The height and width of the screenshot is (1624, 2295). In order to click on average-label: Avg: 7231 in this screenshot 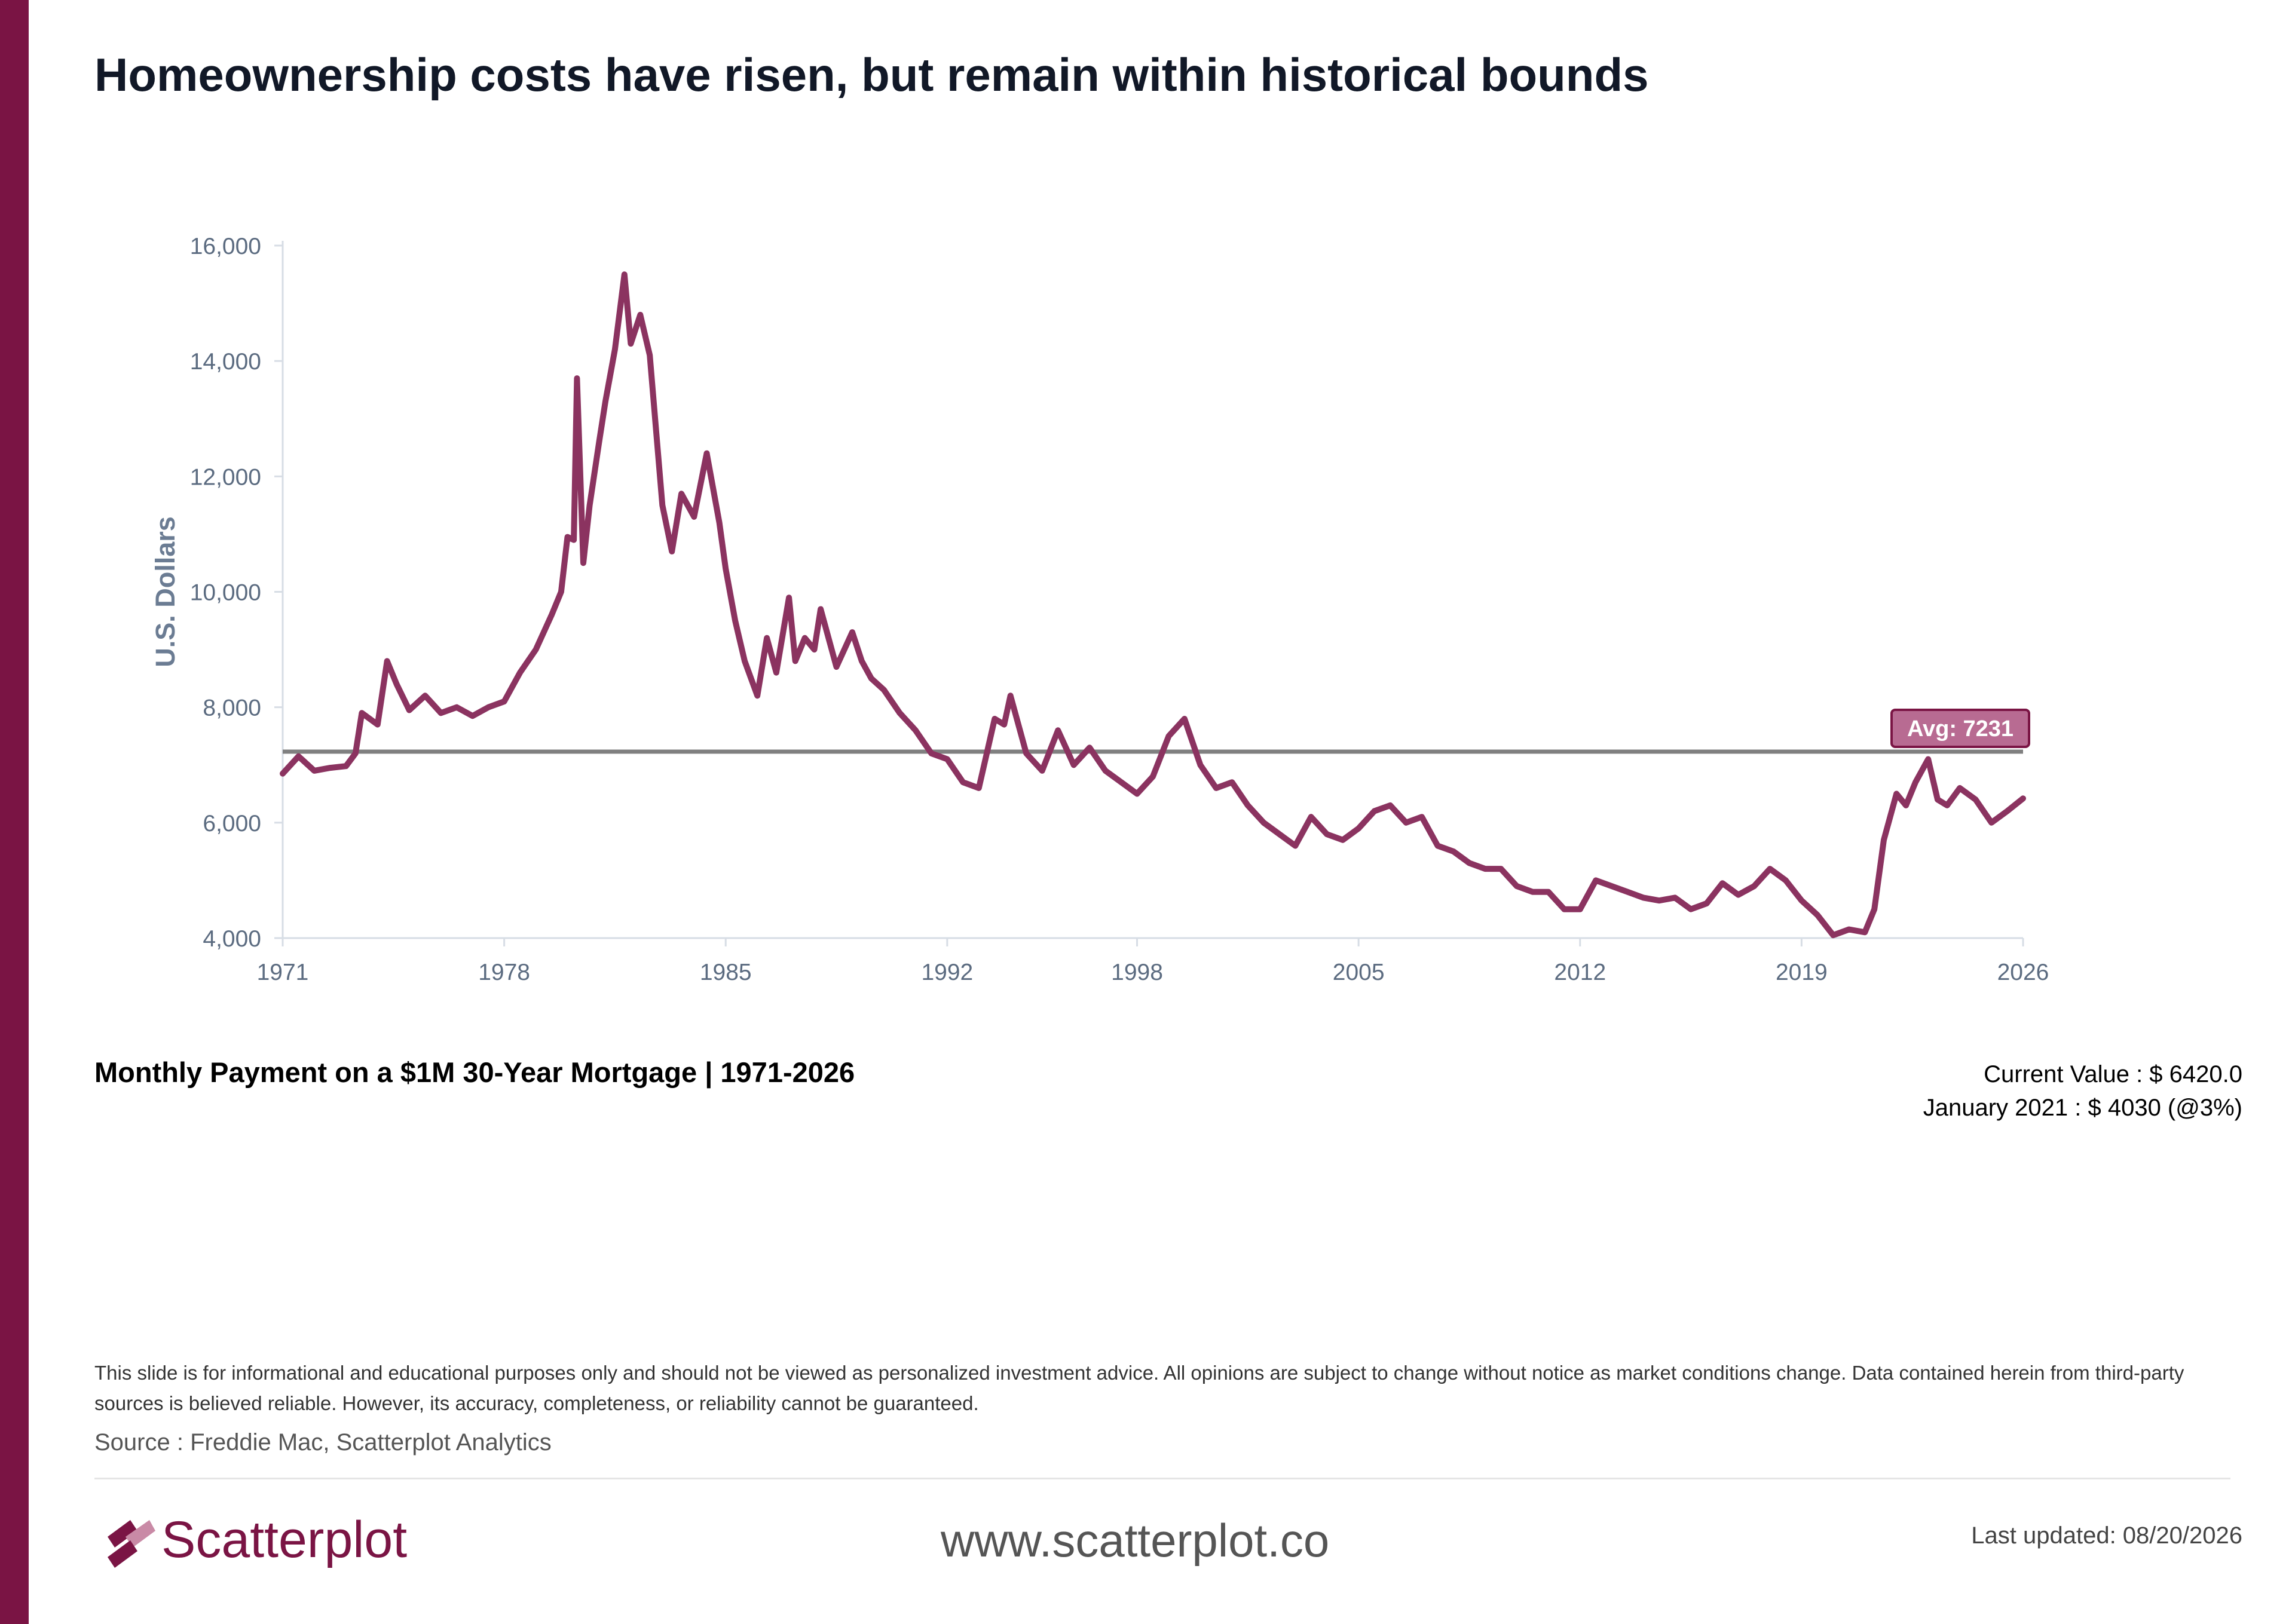, I will do `click(1960, 728)`.